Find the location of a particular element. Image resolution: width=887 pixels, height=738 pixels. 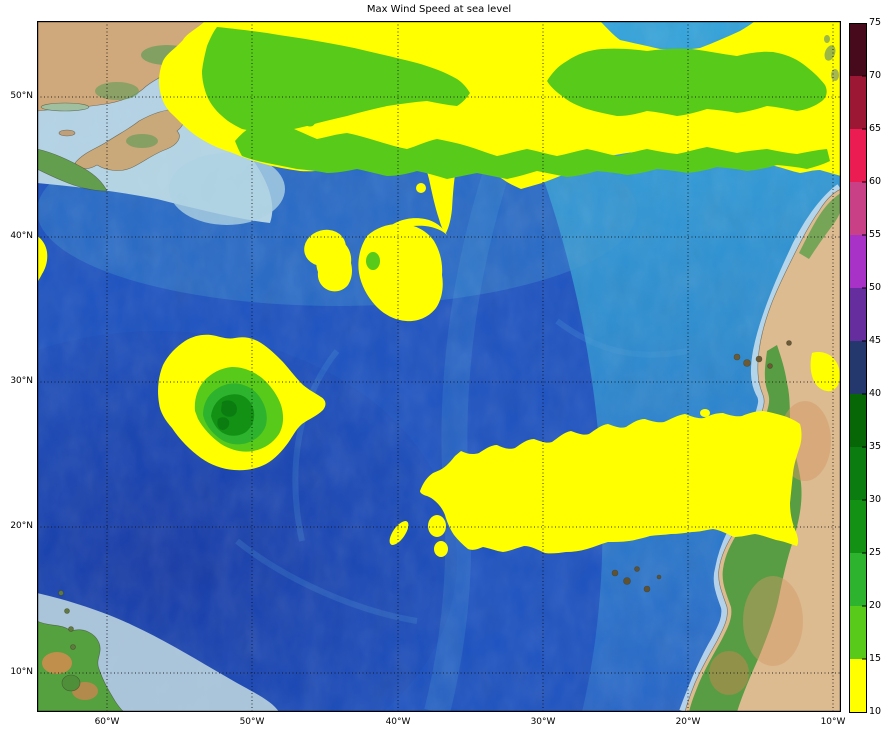

lat-label-50n: 50°N is located at coordinates (21, 96).